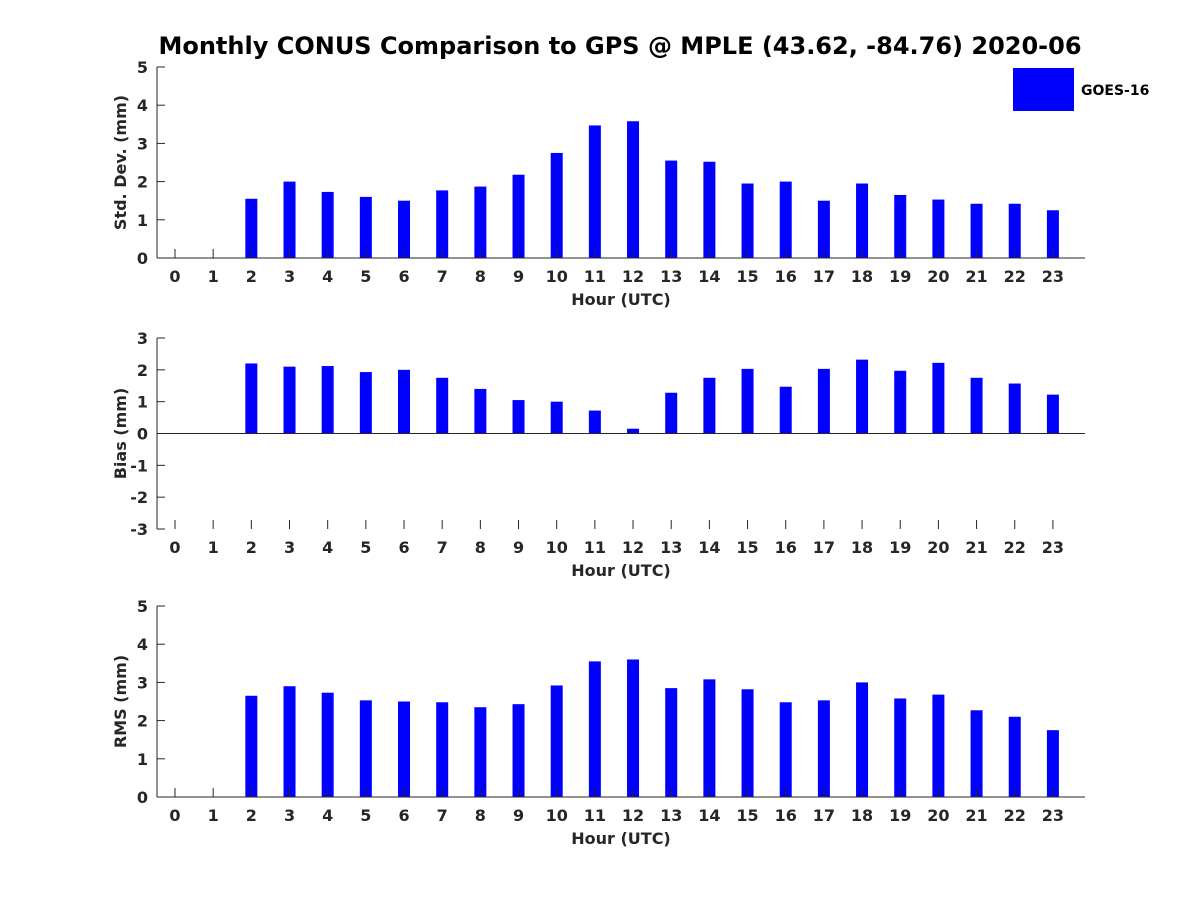 The width and height of the screenshot is (1200, 900). What do you see at coordinates (120, 701) in the screenshot?
I see `y-axis-label: RMS (mm)` at bounding box center [120, 701].